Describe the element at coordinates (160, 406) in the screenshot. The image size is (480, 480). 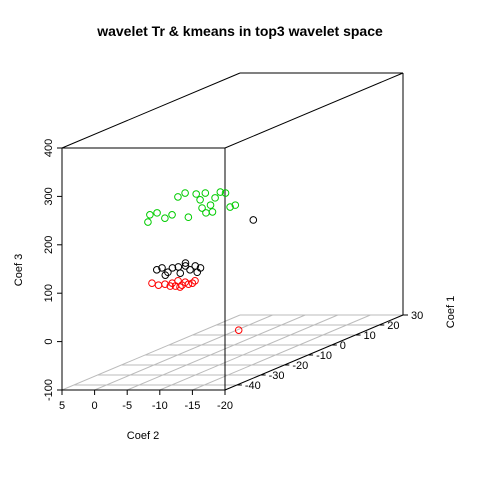
I see `x-tick-label: -10` at that location.